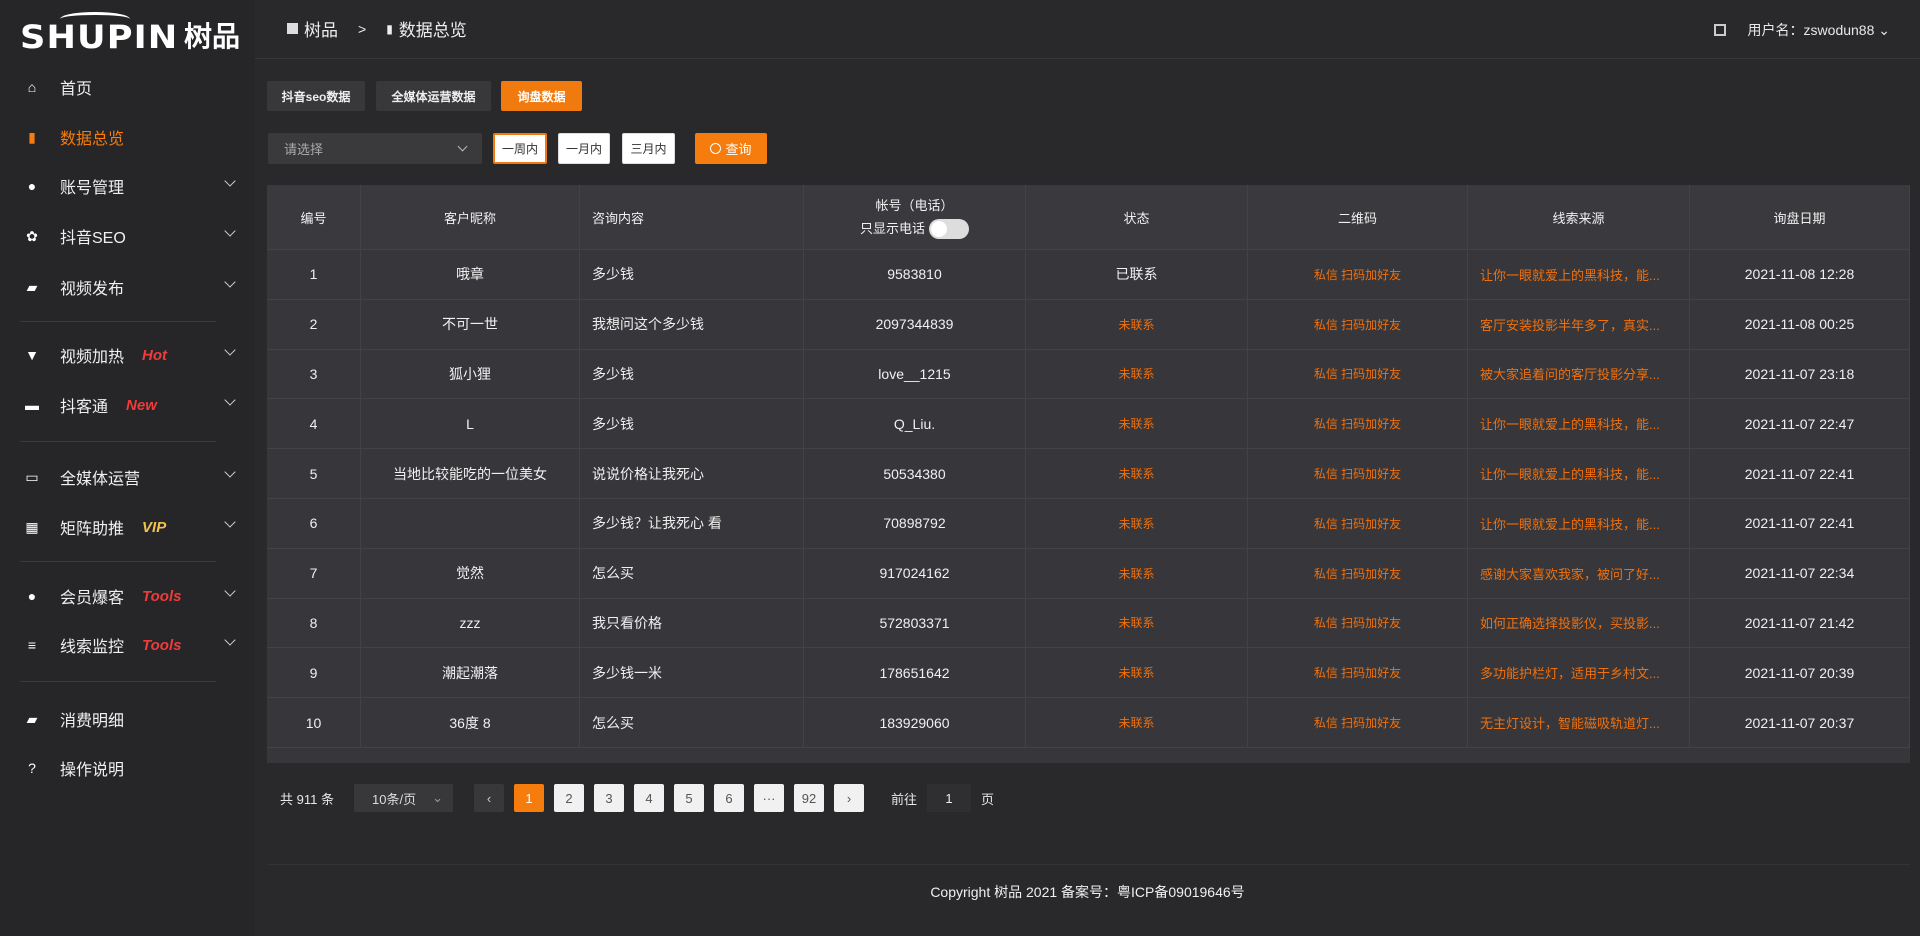  I want to click on page-size-select: 10条/页 ⌄, so click(403, 798).